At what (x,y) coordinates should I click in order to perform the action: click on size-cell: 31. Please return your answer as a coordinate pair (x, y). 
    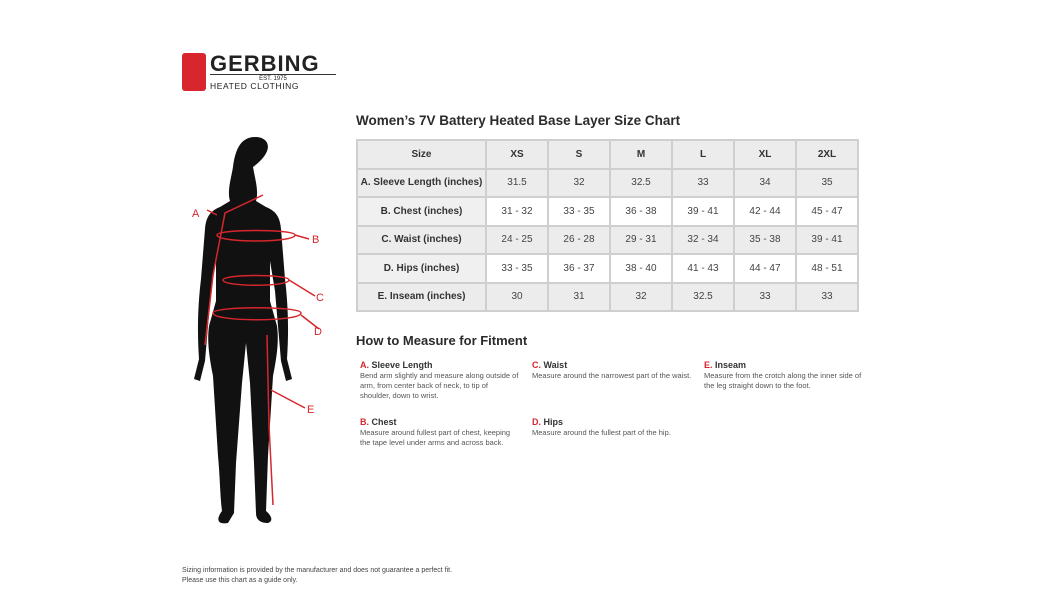
    Looking at the image, I should click on (579, 296).